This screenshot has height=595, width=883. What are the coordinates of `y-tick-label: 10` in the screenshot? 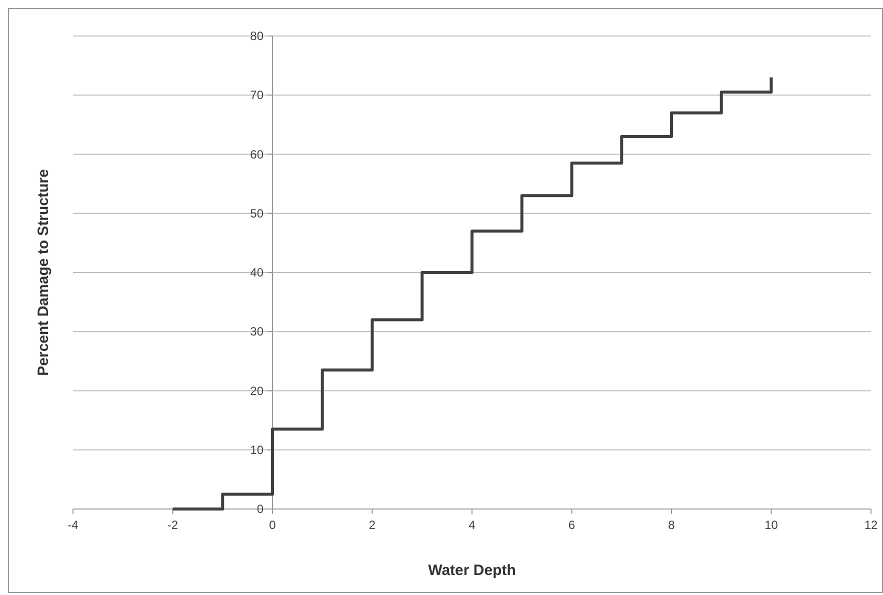 It's located at (257, 449).